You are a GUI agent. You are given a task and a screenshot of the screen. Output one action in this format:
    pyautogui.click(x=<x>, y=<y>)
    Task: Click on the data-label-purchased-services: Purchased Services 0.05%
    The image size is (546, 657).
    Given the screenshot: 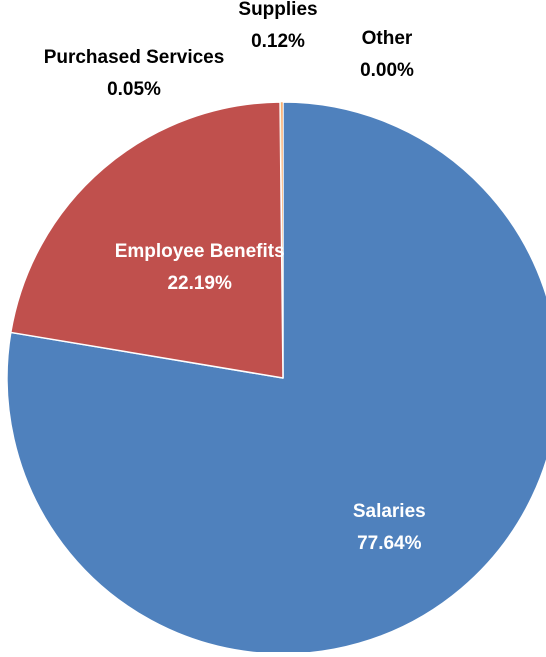 What is the action you would take?
    pyautogui.click(x=134, y=73)
    